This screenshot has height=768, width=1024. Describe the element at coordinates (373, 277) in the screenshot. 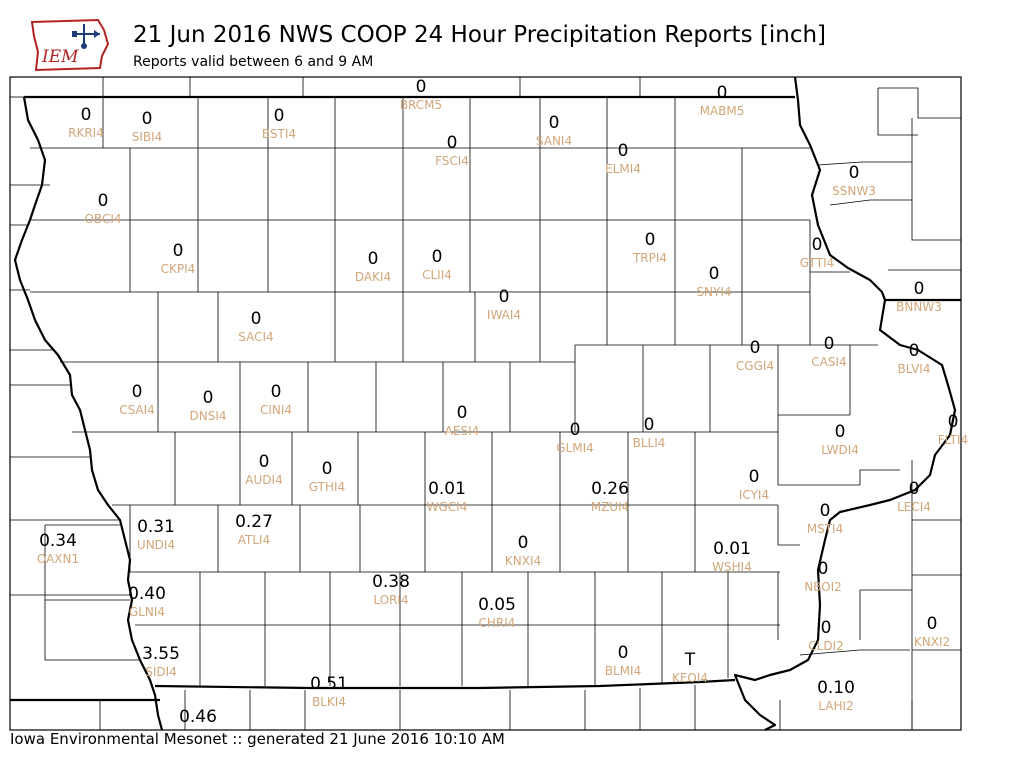

I see `station-id: DAKI4` at that location.